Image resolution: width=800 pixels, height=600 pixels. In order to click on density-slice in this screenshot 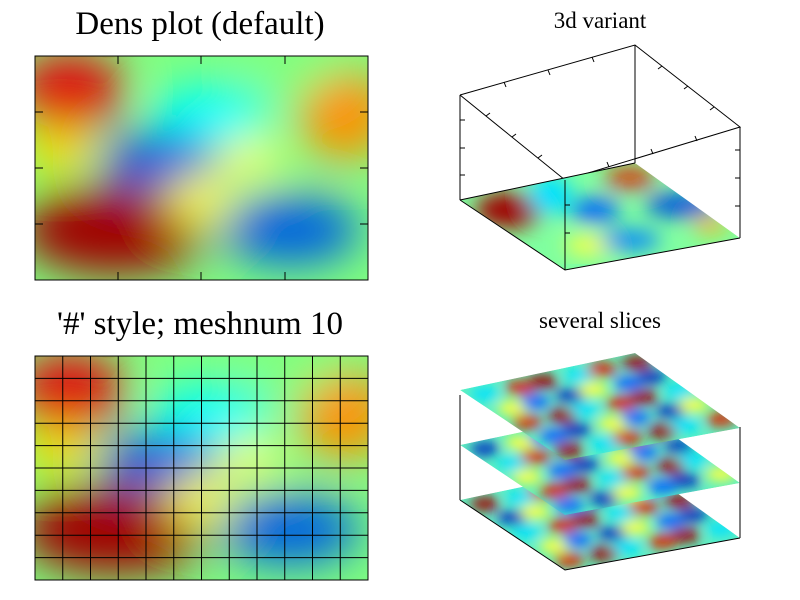, I will do `click(600, 216)`.